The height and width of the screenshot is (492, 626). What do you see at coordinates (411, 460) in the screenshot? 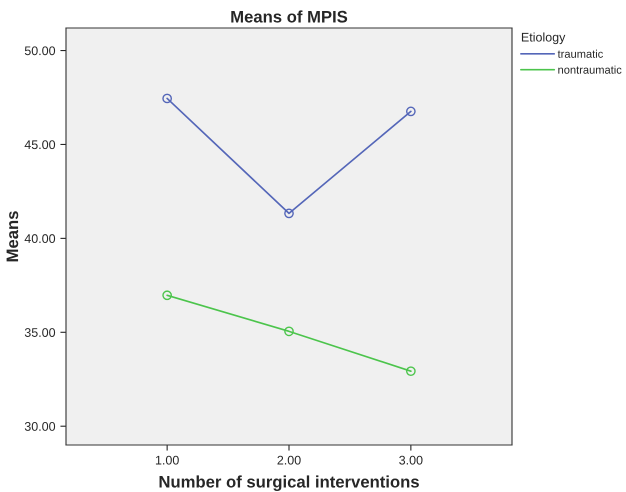
I see `x-tick-label: 3.00` at bounding box center [411, 460].